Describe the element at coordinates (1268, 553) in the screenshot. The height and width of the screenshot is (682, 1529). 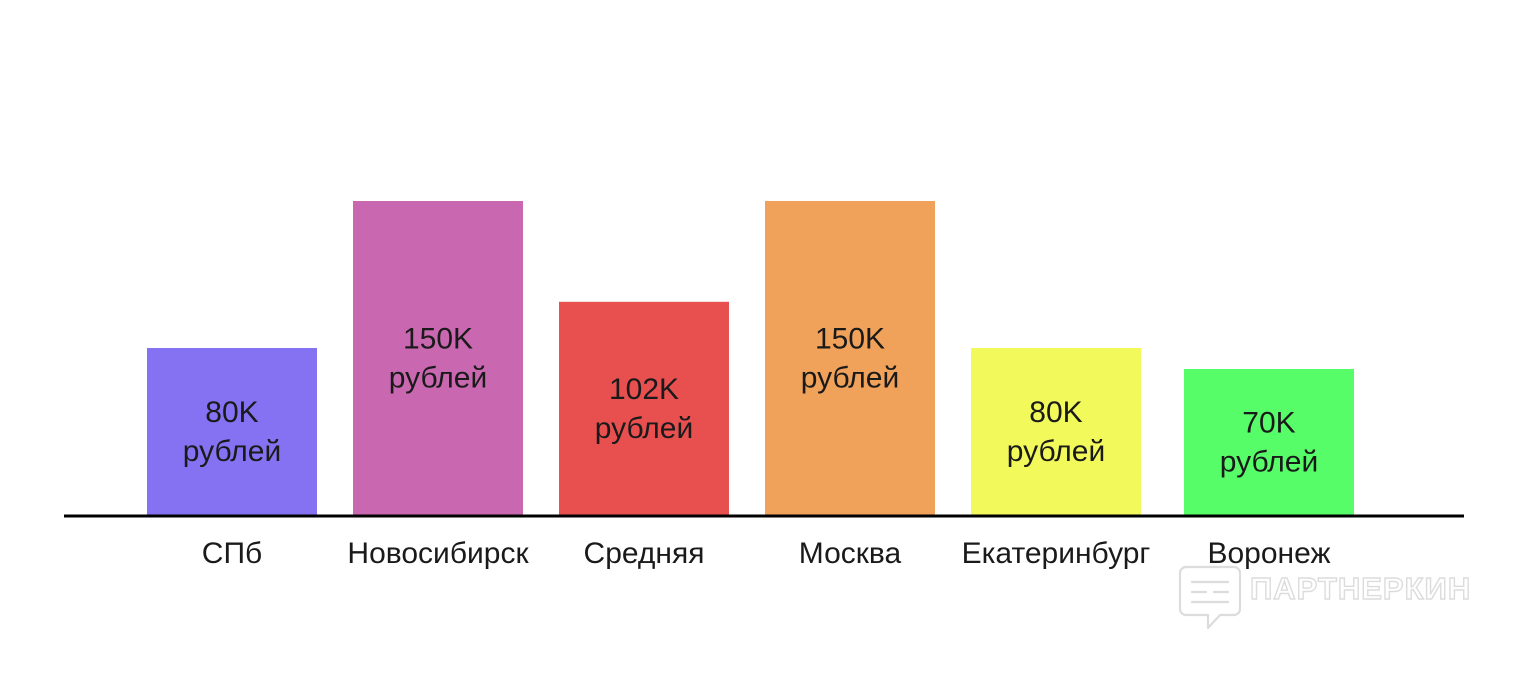
I see `category-label: Воронеж` at that location.